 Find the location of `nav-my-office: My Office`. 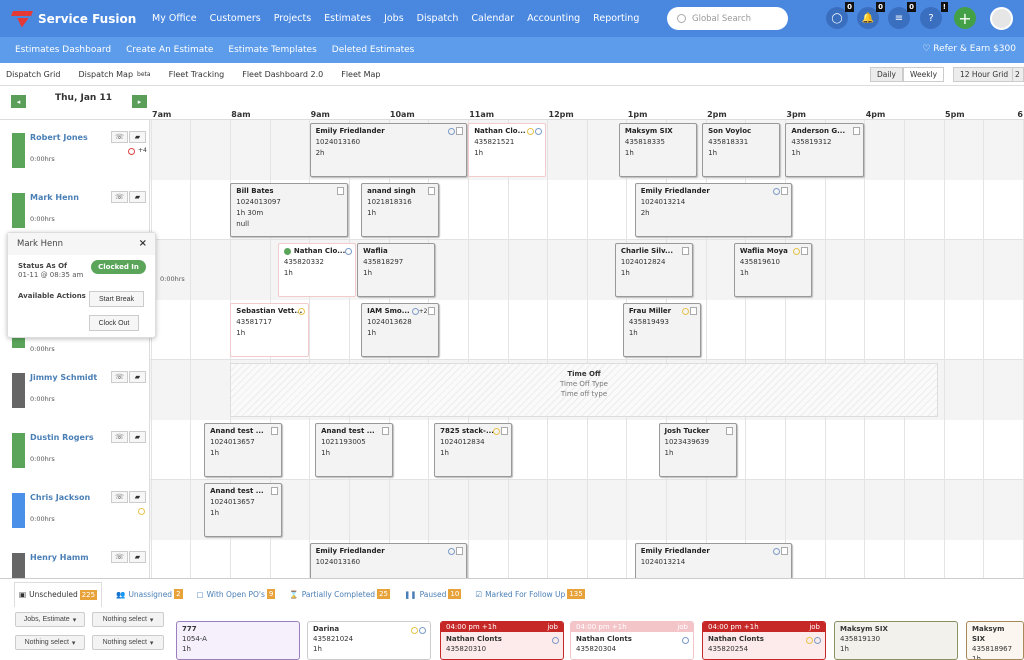

nav-my-office: My Office is located at coordinates (174, 18).